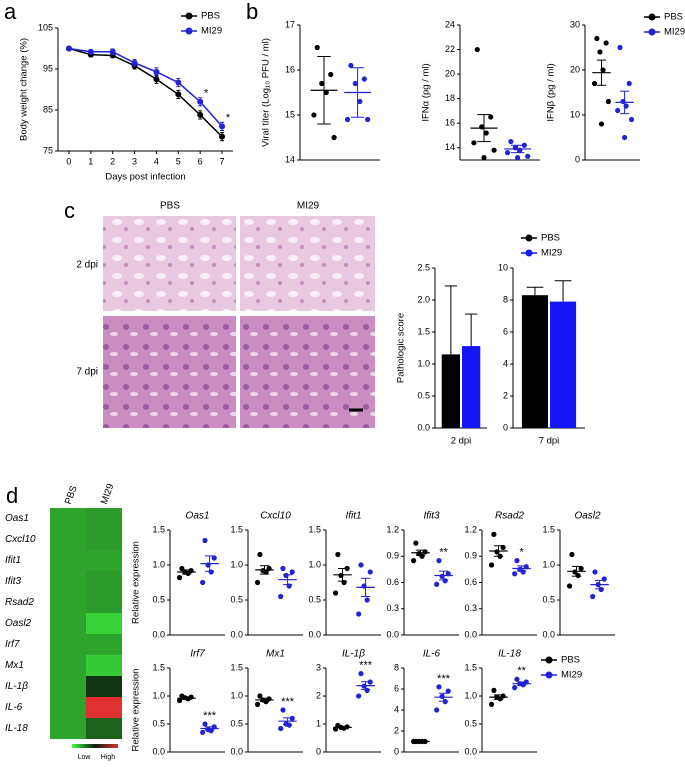  I want to click on chart-title: Irf7, so click(197, 654).